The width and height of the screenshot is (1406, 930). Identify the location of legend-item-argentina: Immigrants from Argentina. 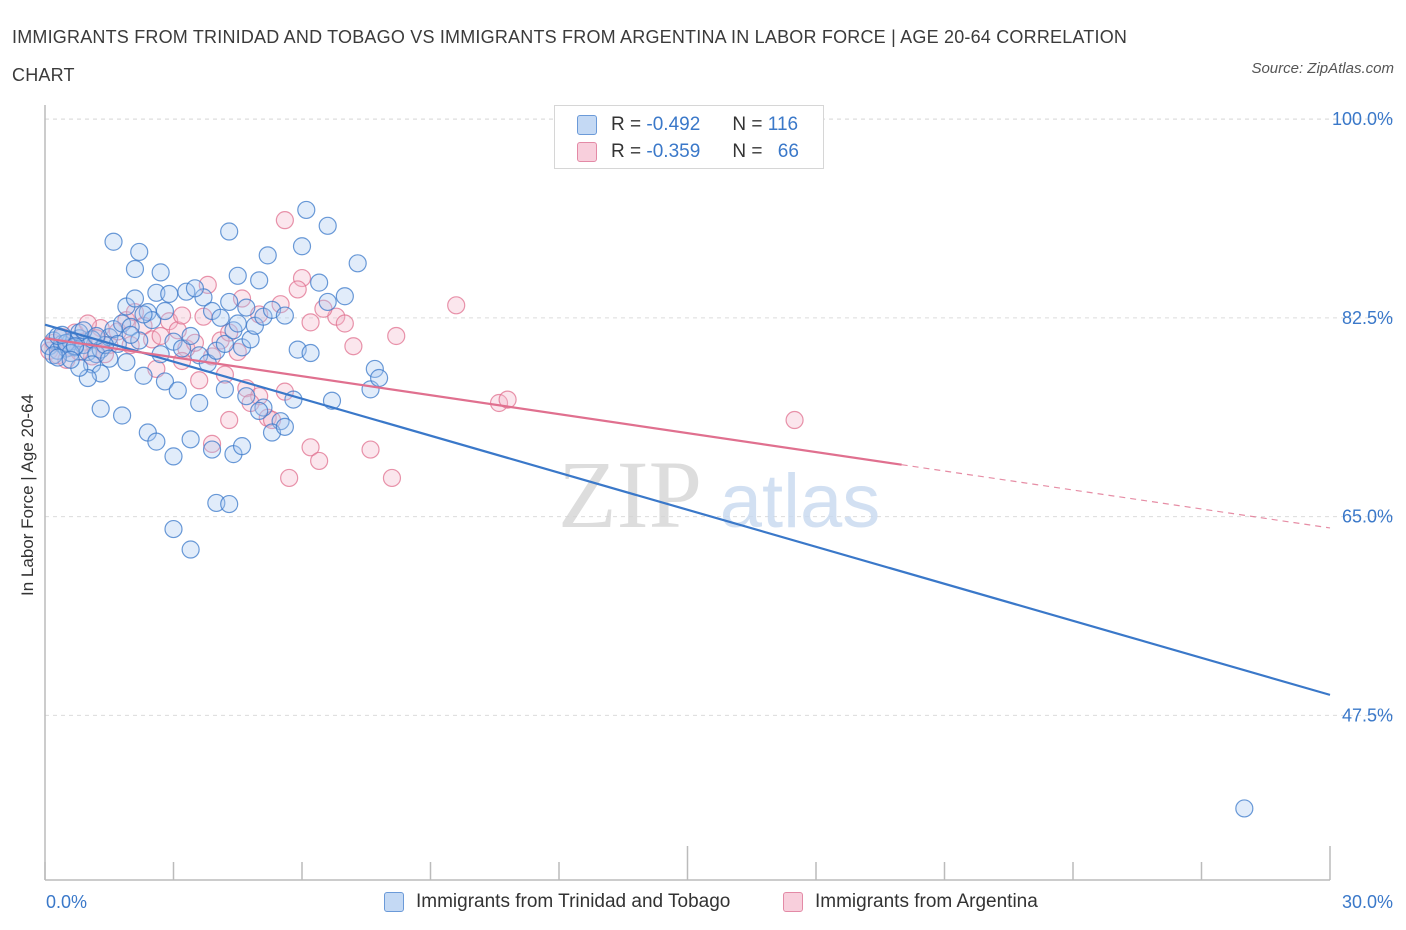
(910, 902).